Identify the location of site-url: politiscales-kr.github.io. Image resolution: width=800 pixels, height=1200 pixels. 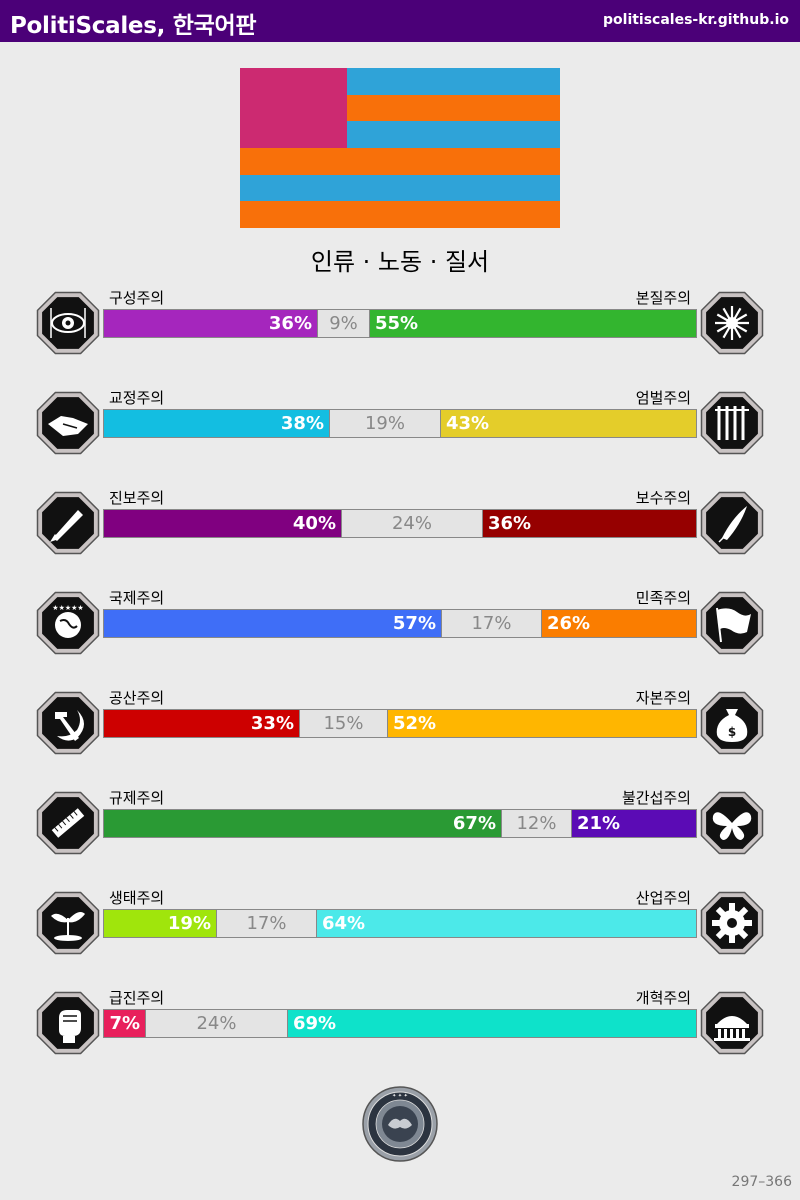
(696, 20).